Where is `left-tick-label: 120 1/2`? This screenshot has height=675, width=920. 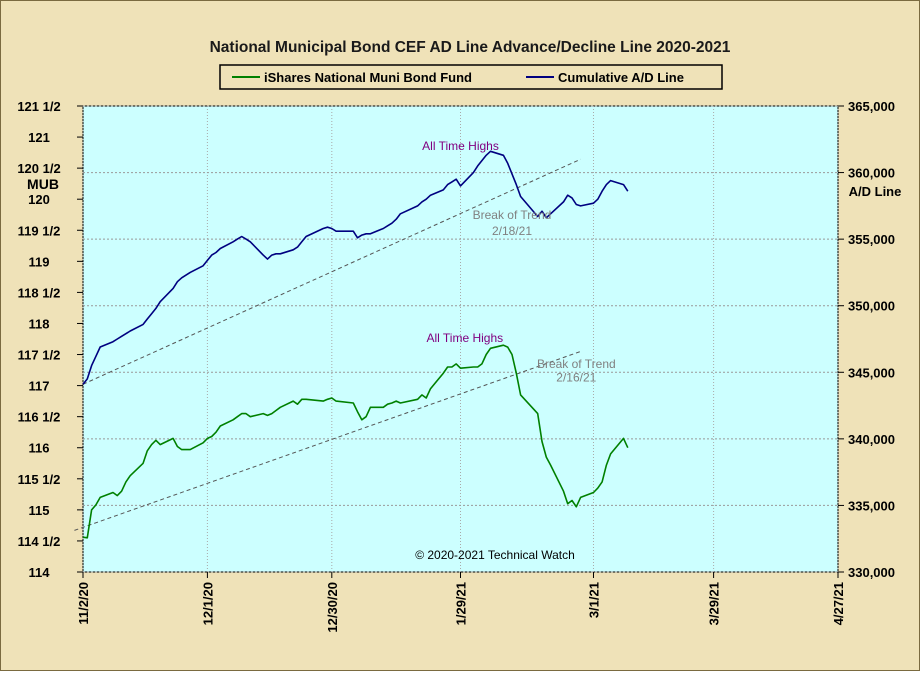
left-tick-label: 120 1/2 is located at coordinates (38, 168).